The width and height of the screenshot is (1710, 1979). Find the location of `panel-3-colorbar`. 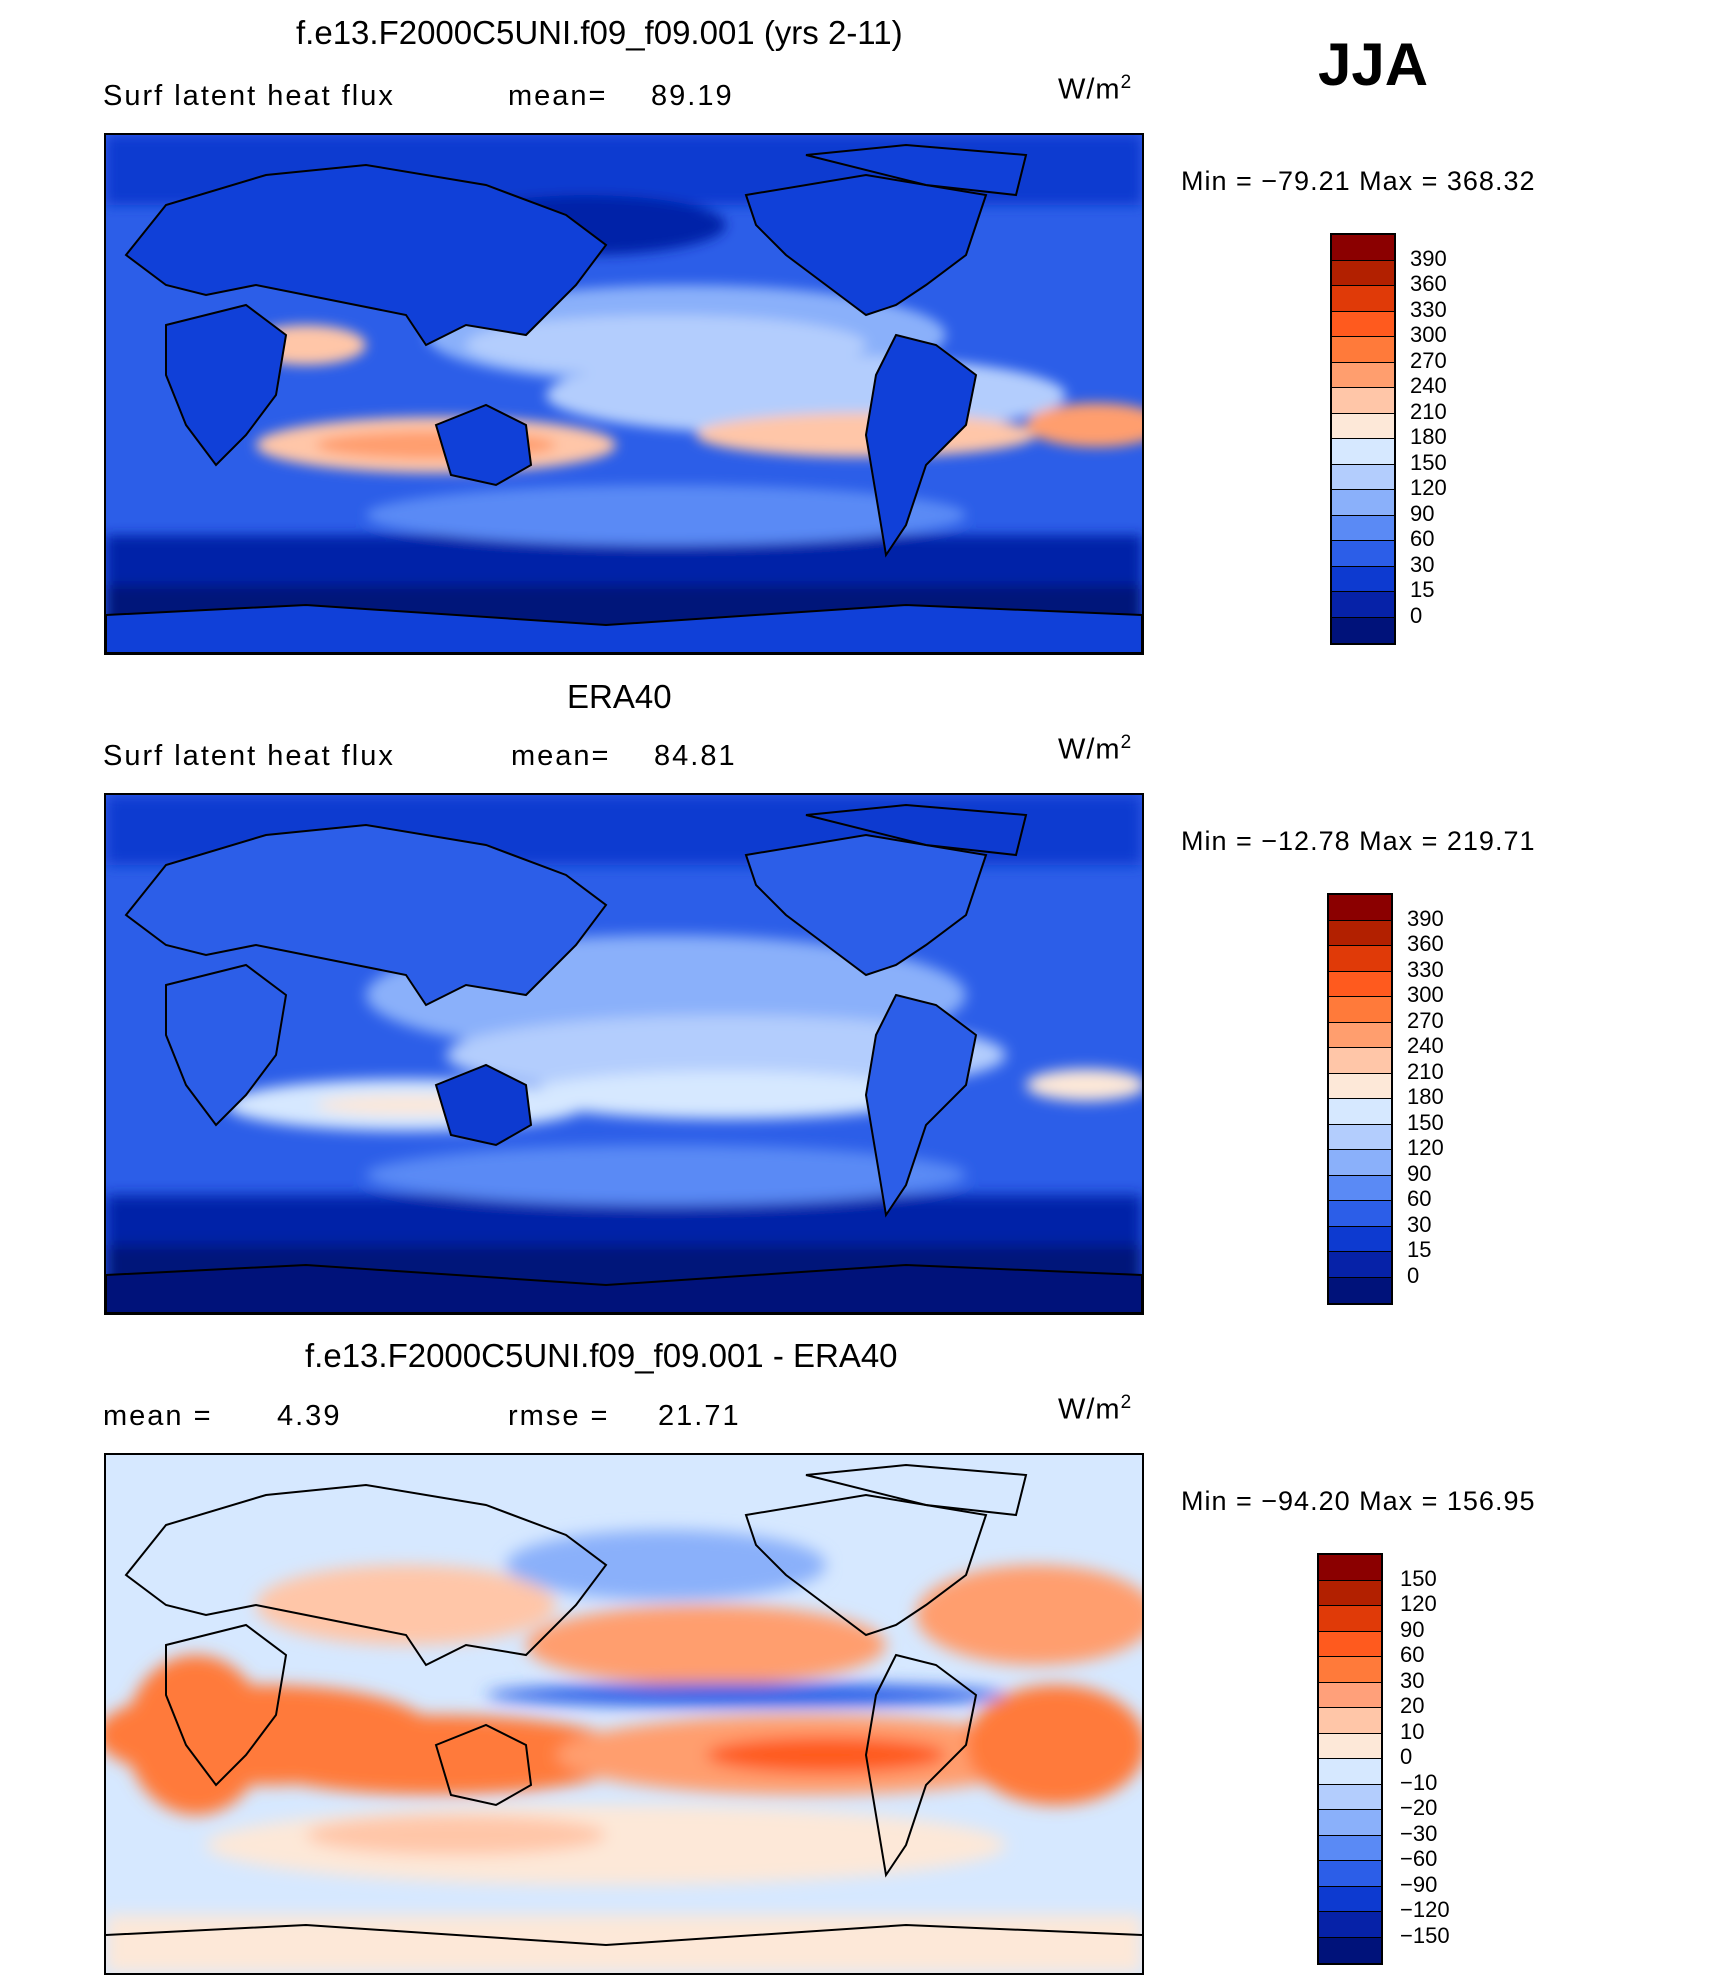

panel-3-colorbar is located at coordinates (1350, 1759).